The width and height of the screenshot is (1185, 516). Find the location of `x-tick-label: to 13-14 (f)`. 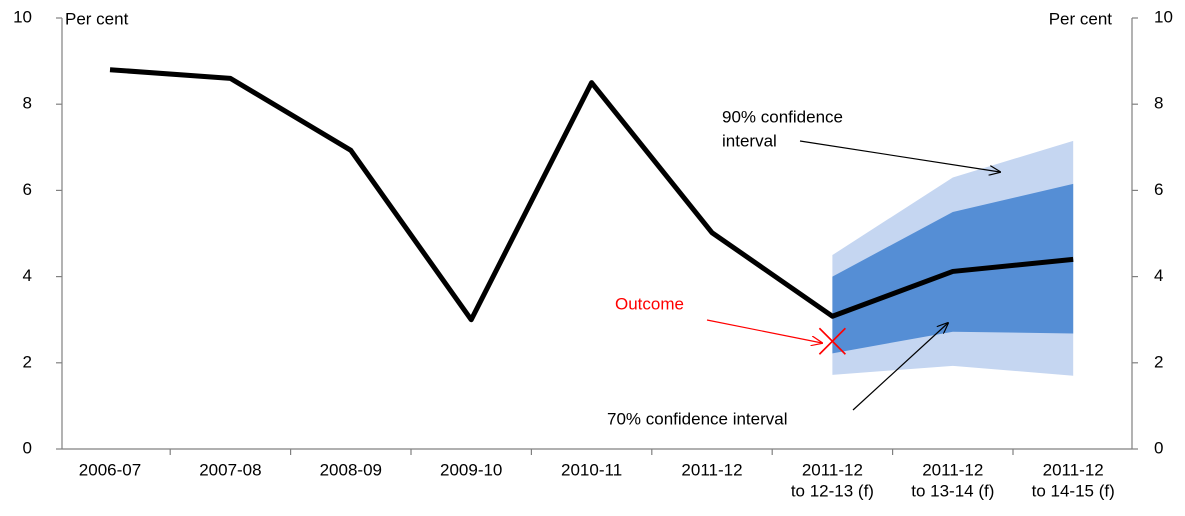

x-tick-label: to 13-14 (f) is located at coordinates (952, 490).